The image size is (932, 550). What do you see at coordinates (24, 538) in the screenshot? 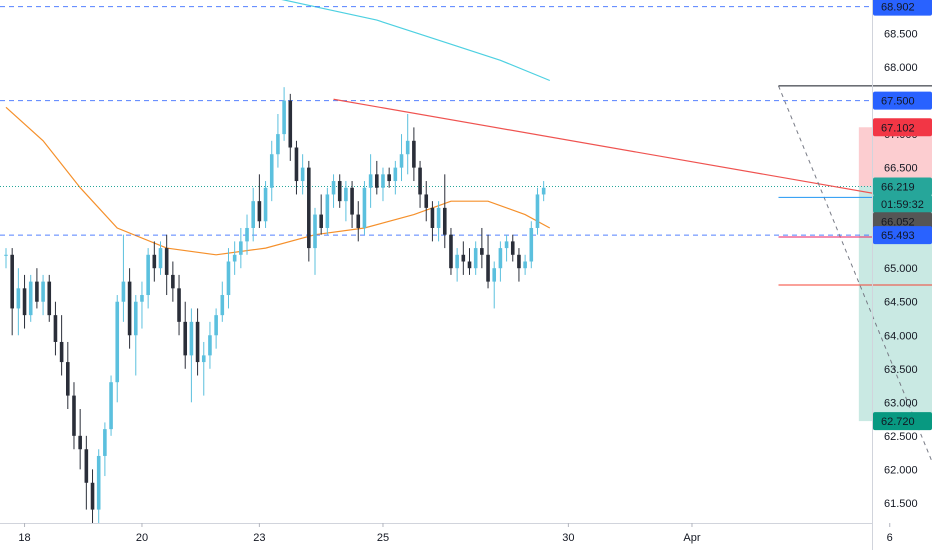
I see `x-tick-label: 18` at bounding box center [24, 538].